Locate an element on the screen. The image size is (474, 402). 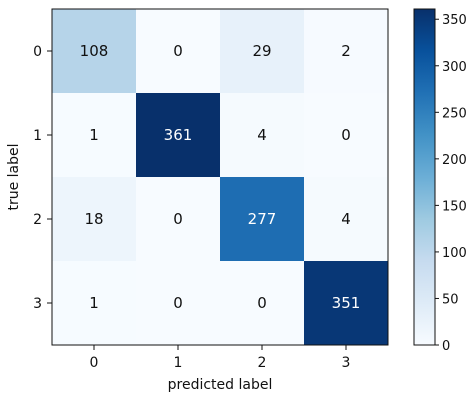
heatmap-cell-r1-c0 is located at coordinates (94, 135).